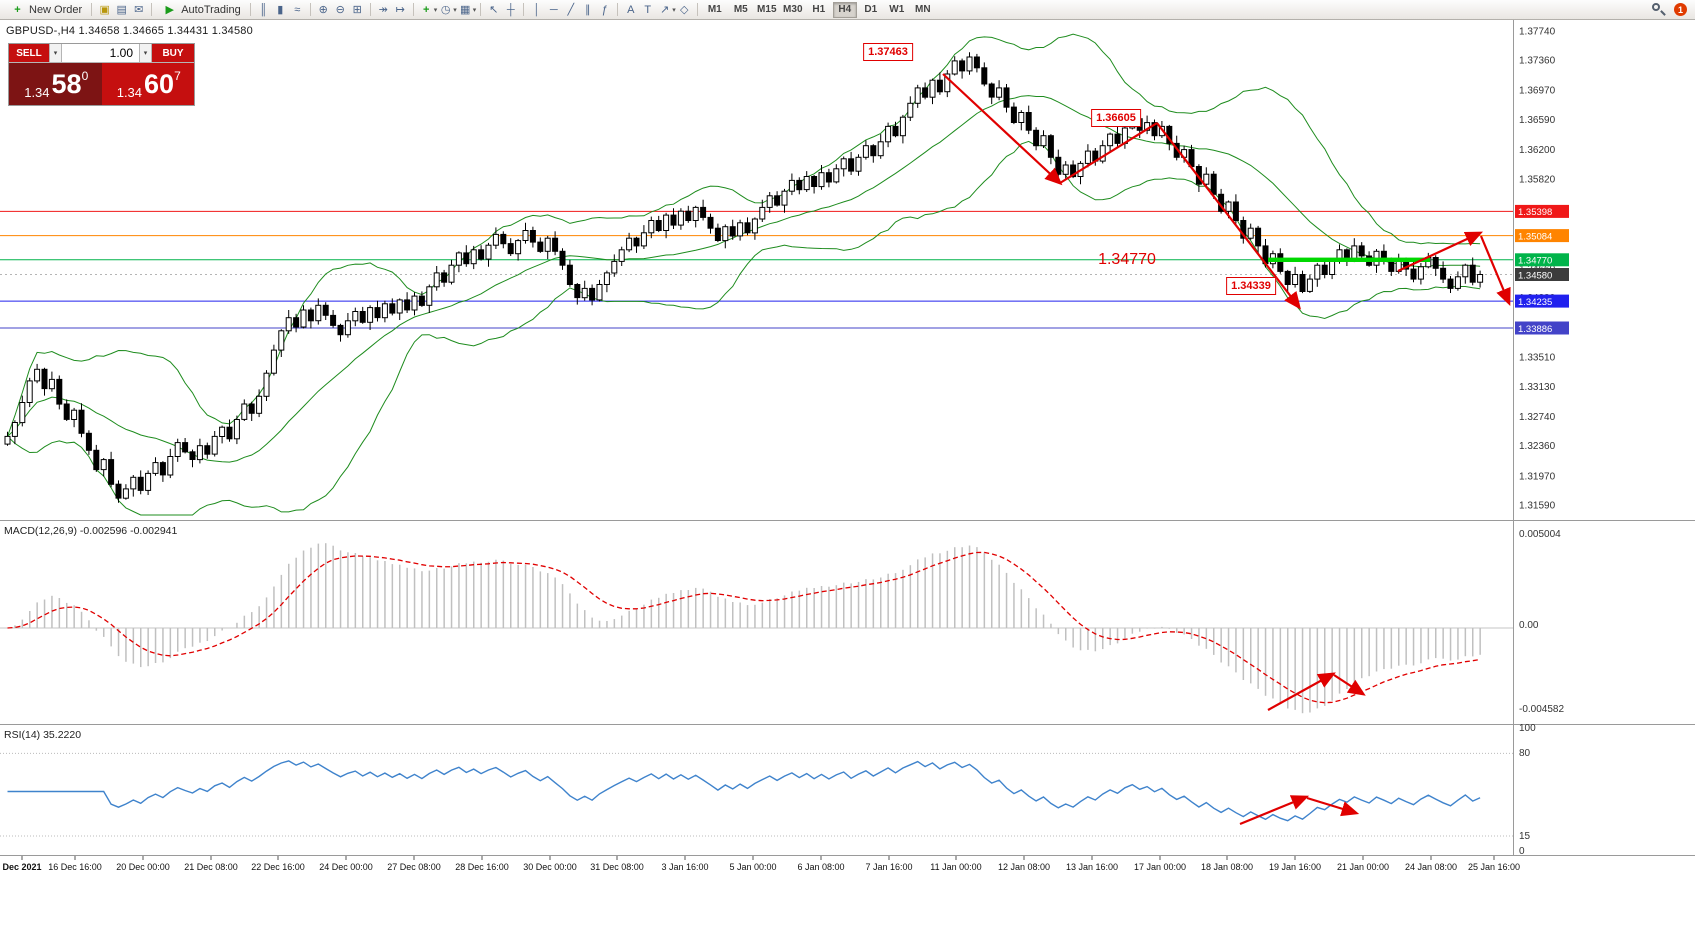  I want to click on text-label-icon: T, so click(648, 9).